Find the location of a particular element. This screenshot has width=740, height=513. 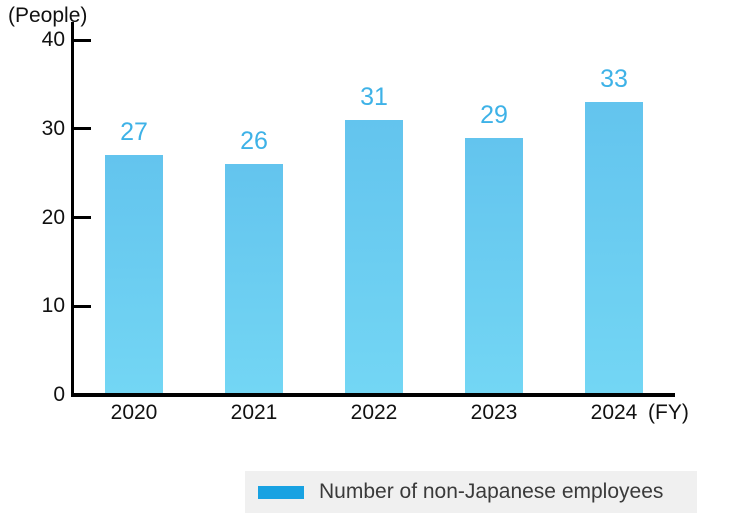

legend-swatch is located at coordinates (281, 492).